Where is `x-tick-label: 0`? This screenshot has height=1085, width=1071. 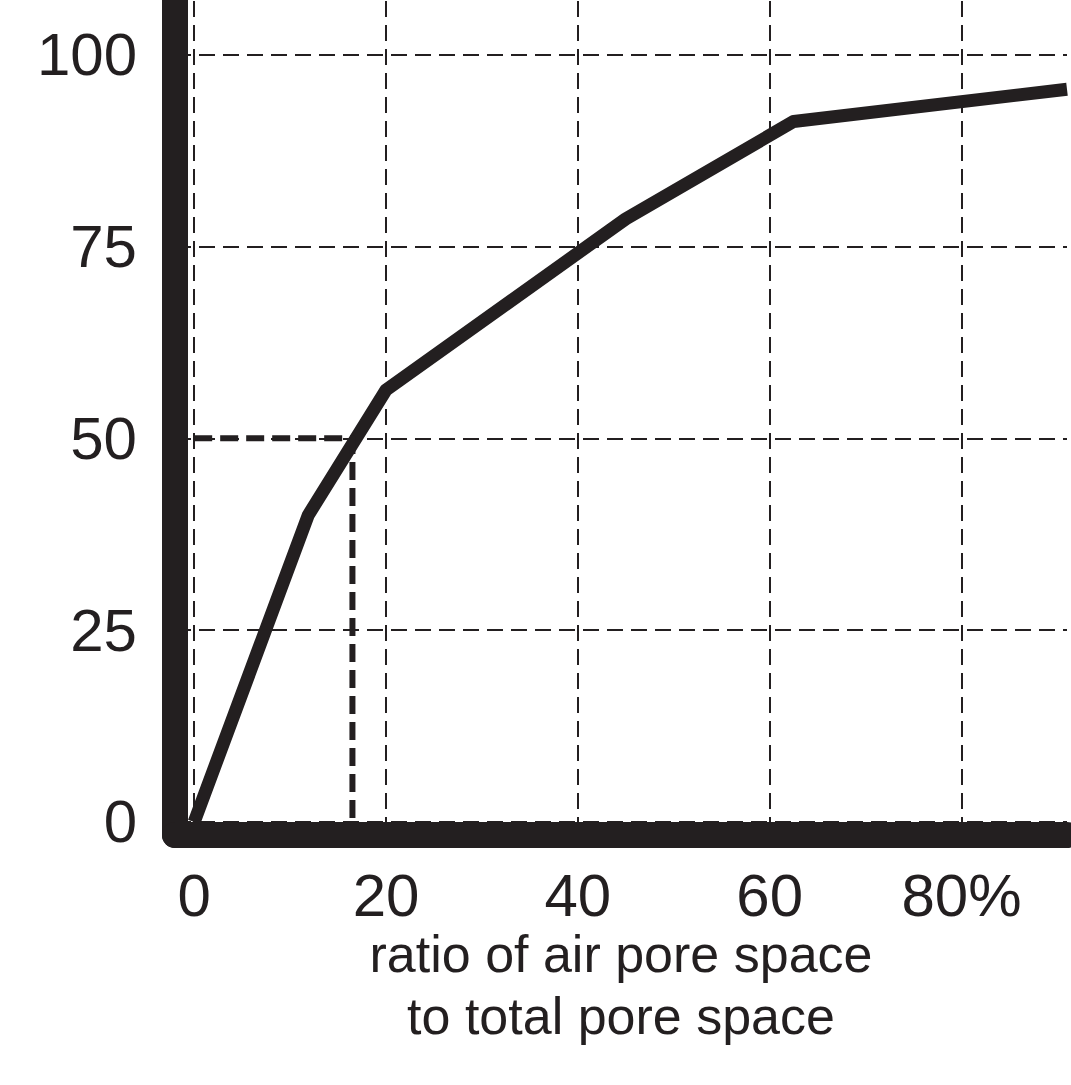
x-tick-label: 0 is located at coordinates (194, 895).